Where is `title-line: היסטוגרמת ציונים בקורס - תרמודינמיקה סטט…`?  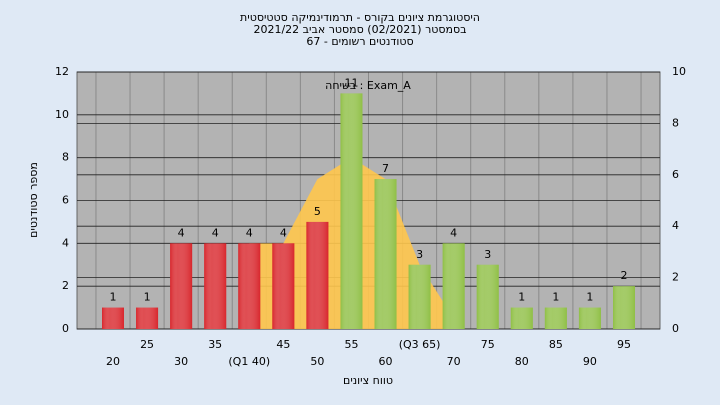
title-line: היסטוגרמת ציונים בקורס - תרמודינמיקה סטט… is located at coordinates (360, 17).